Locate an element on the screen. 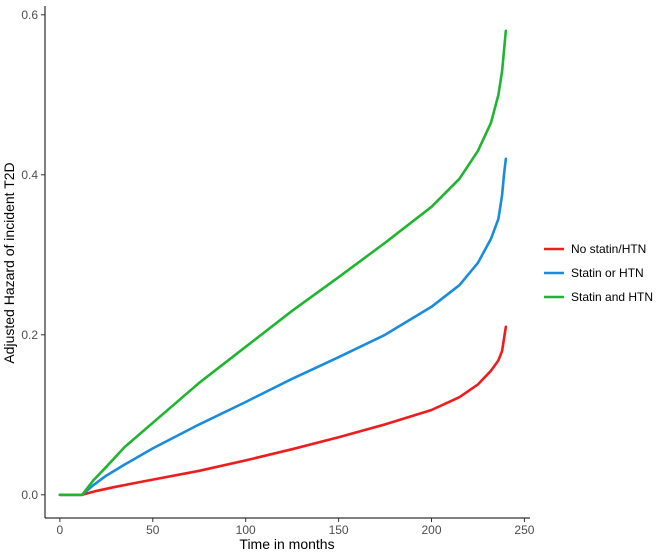  y-axis-title: Adjusted Hazard of incident T2D is located at coordinates (9, 262).